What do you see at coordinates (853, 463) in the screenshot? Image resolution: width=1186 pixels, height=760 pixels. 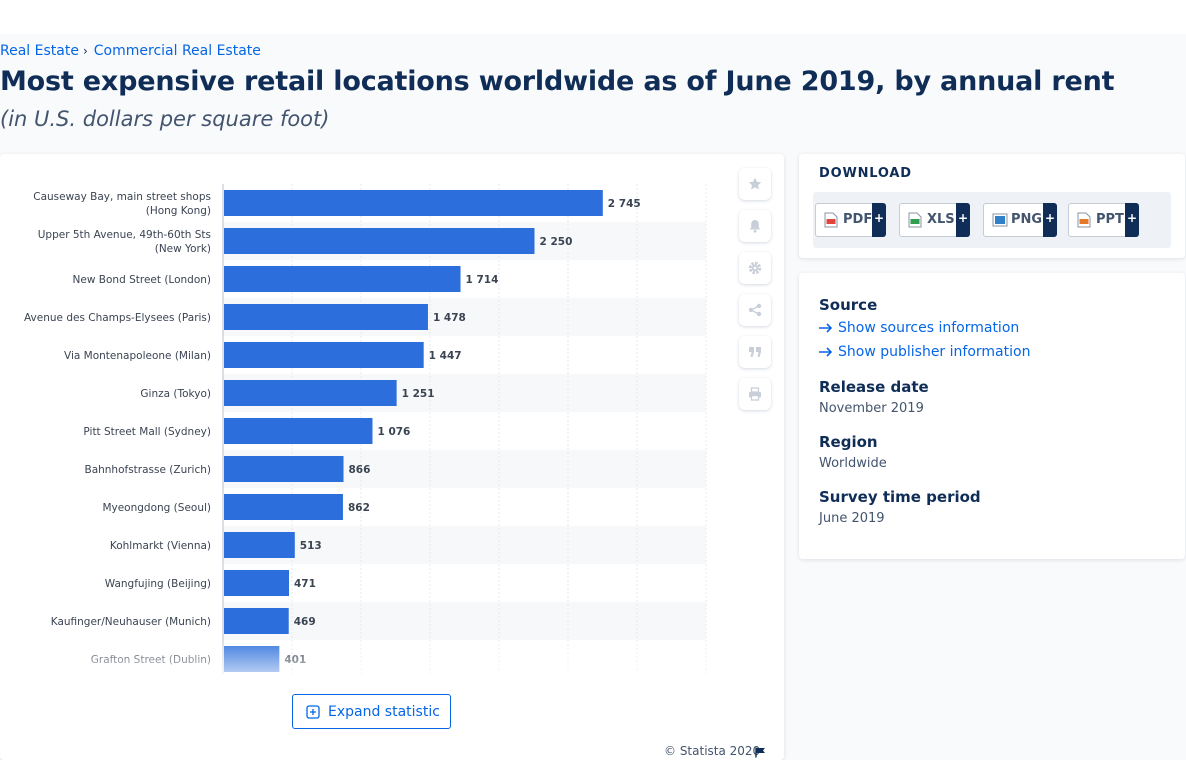 I see `region-value: Worldwide` at bounding box center [853, 463].